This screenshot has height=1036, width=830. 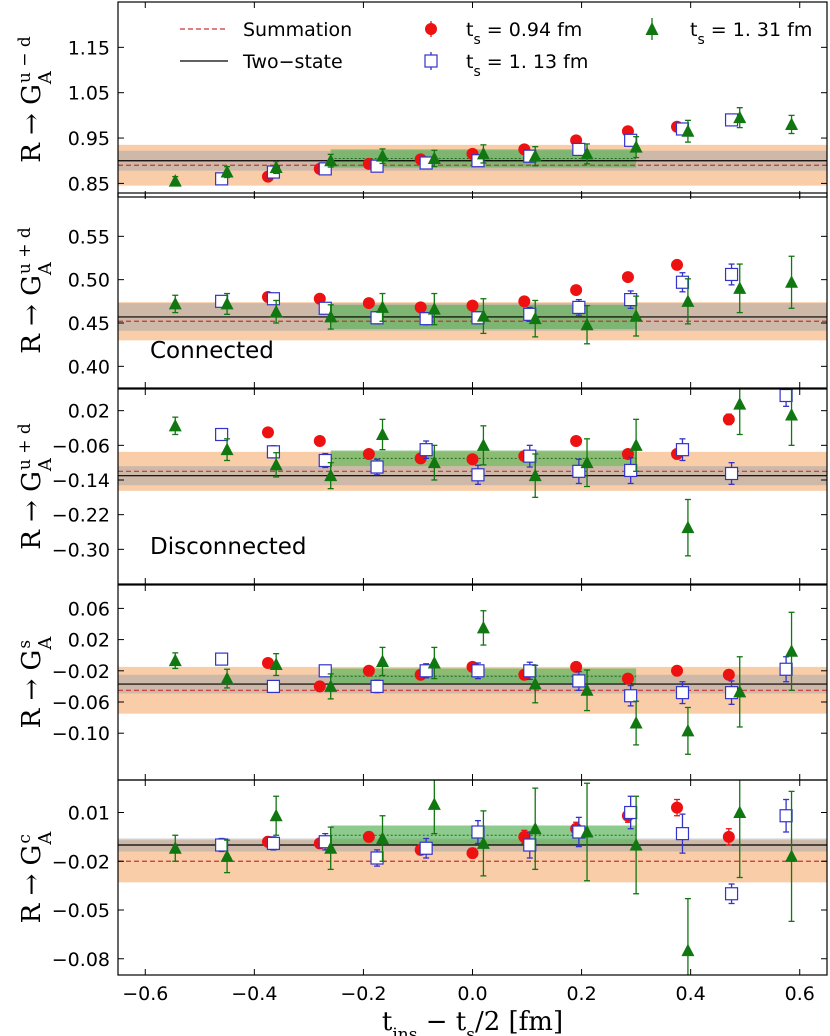 I want to click on y-axis-label: R → GAu + d, so click(x=35, y=486).